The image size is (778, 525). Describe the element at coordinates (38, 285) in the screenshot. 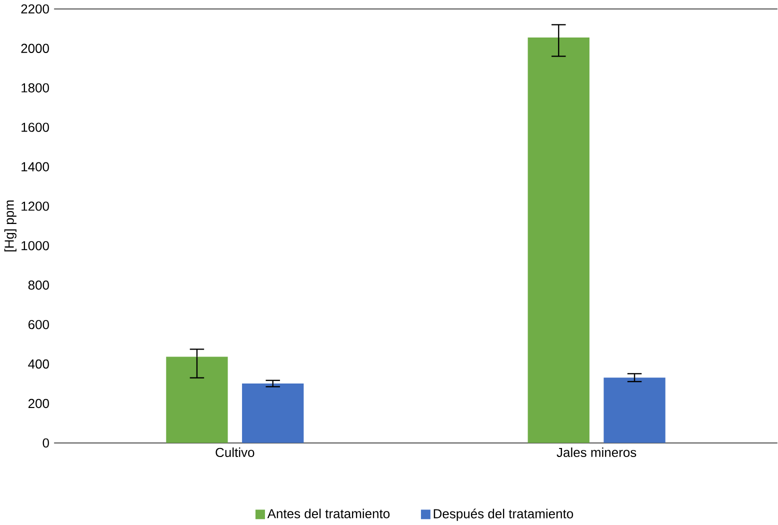

I see `y-tick-label: 800` at that location.